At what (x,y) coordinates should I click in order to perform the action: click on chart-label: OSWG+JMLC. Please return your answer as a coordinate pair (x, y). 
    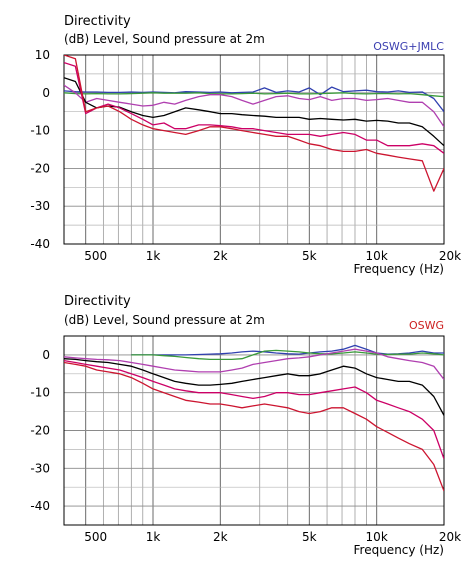
    Looking at the image, I should click on (408, 46).